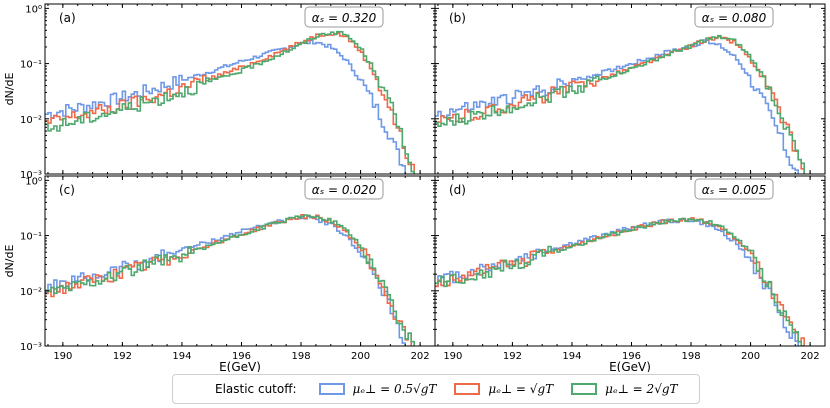  I want to click on alpha-label: αₛ = 0.320, so click(344, 18).